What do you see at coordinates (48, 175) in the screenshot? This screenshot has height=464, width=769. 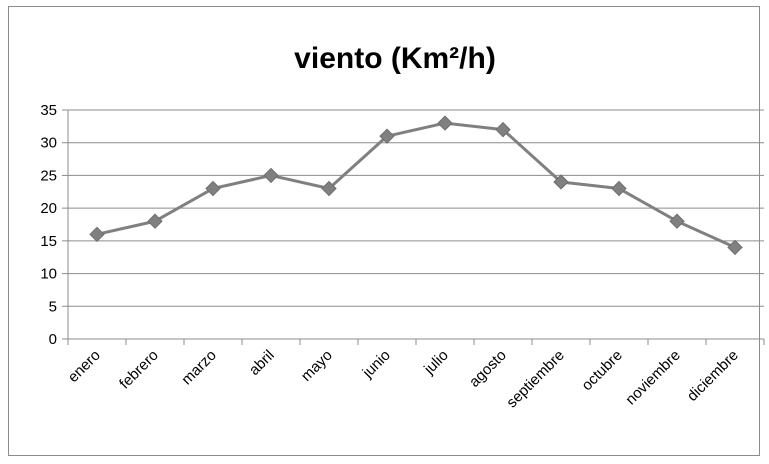 I see `y-tick-label: 25` at bounding box center [48, 175].